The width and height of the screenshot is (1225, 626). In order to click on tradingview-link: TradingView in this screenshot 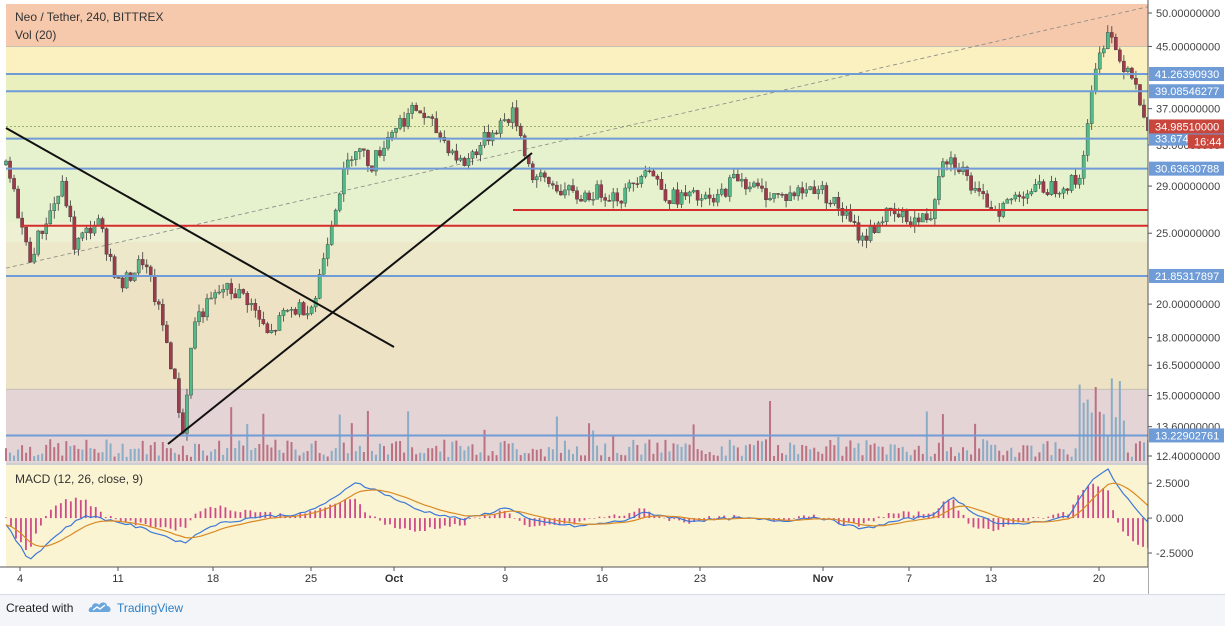, I will do `click(150, 608)`.